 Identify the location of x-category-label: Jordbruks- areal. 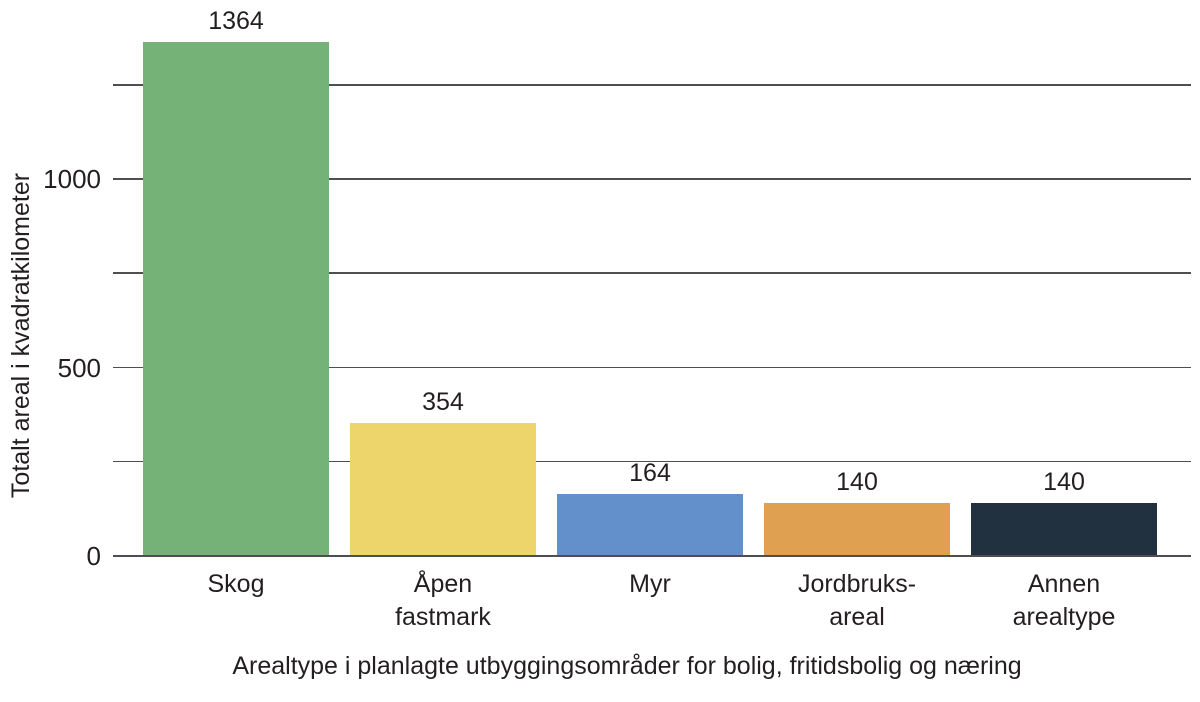
(857, 600).